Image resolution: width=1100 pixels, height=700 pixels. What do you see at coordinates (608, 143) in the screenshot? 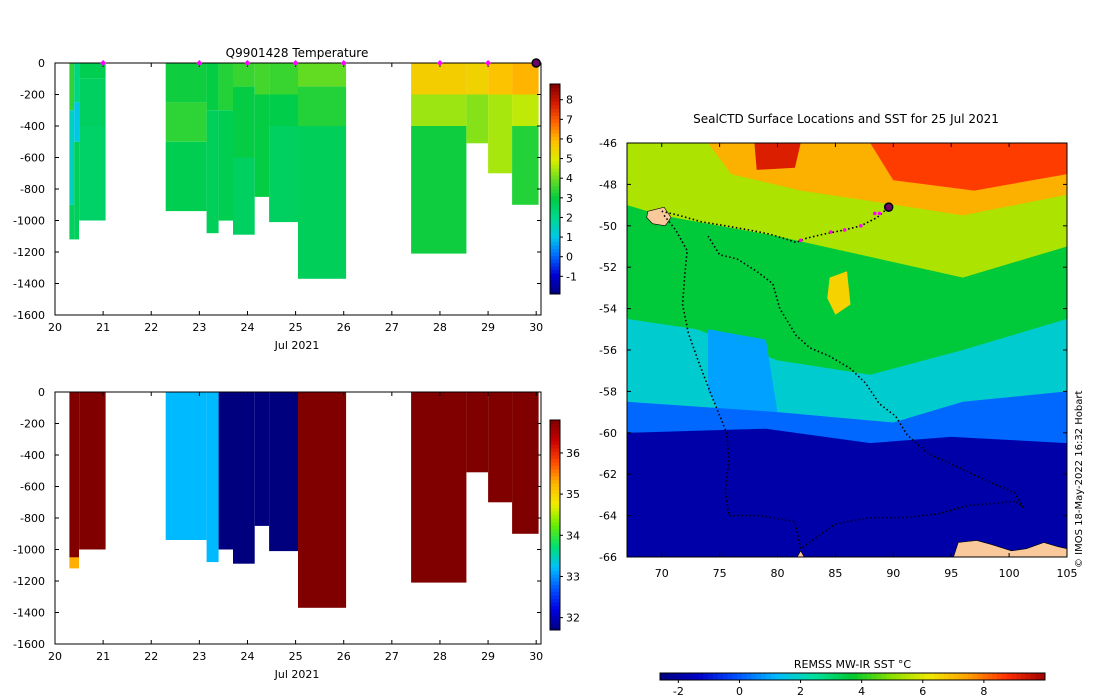
I see `y-tick-label: -46` at bounding box center [608, 143].